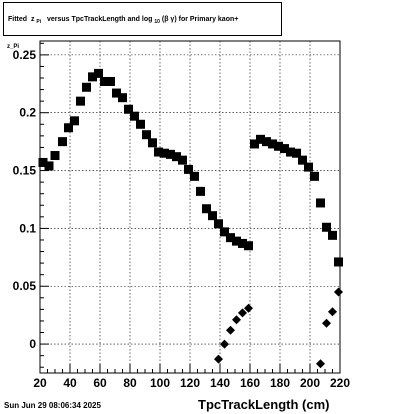 The height and width of the screenshot is (414, 400). I want to click on y-tick-label: 0.05, so click(25, 286).